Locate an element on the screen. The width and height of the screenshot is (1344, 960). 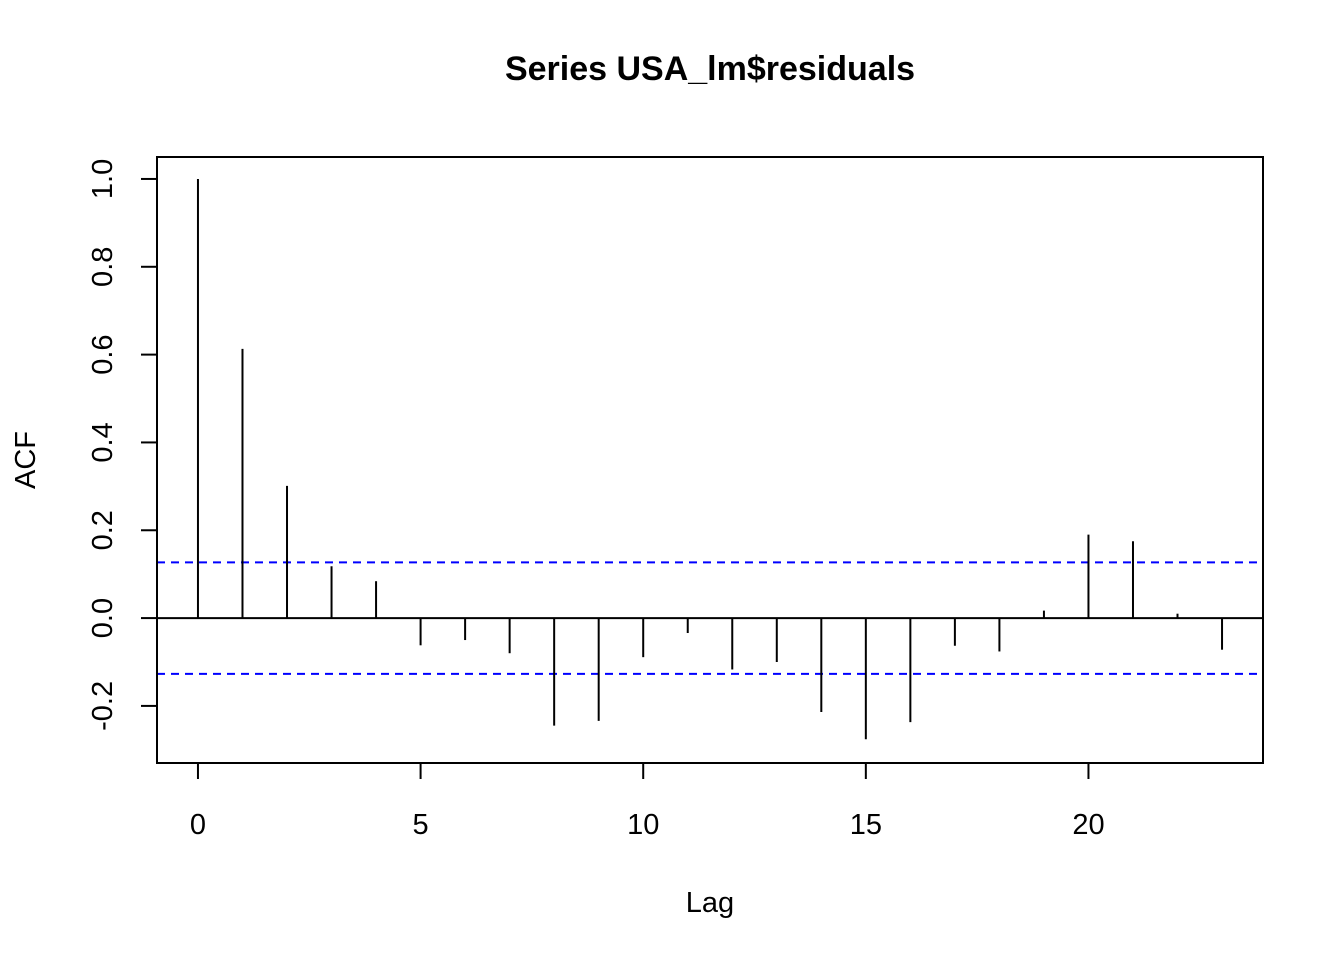
y-axis: -0.2 0.0 0.2 0.4 0.6 0.8 1.0 is located at coordinates (122, 445).